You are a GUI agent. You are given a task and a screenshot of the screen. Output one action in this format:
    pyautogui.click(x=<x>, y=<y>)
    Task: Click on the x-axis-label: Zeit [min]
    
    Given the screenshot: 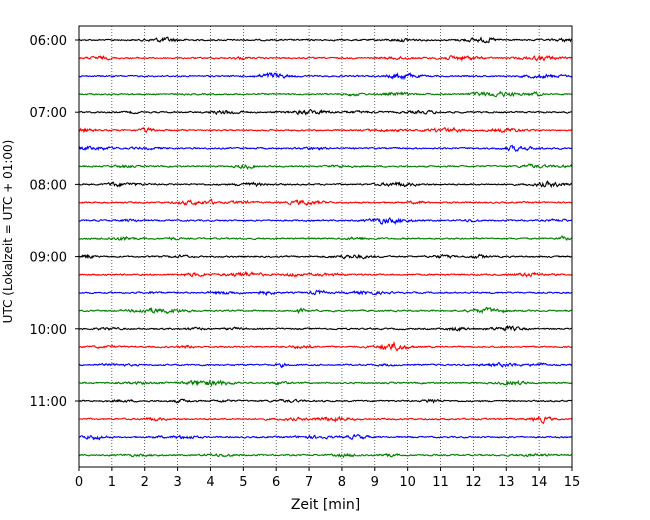 What is the action you would take?
    pyautogui.click(x=325, y=505)
    